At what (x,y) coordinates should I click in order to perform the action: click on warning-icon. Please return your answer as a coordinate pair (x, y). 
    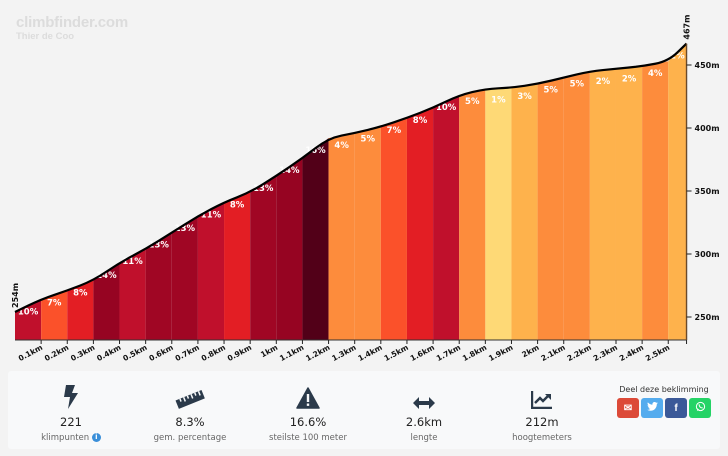
    Looking at the image, I should click on (308, 394).